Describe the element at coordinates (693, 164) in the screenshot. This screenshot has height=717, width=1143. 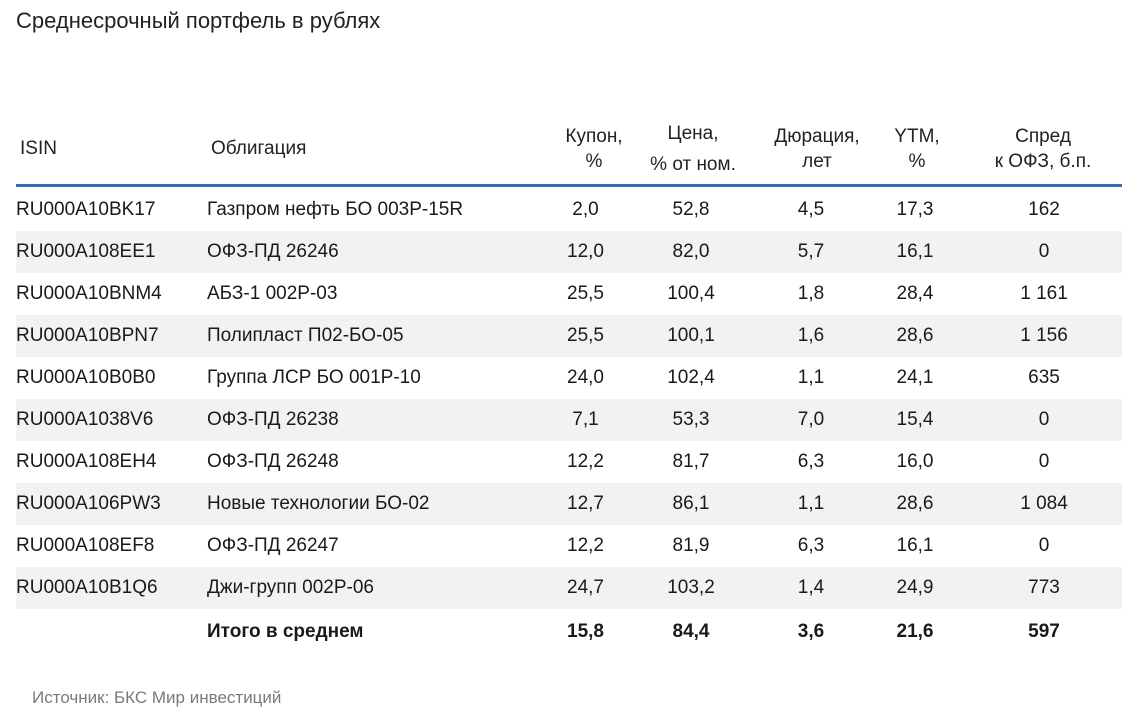
I see `header-price-line2: % от ном.` at that location.